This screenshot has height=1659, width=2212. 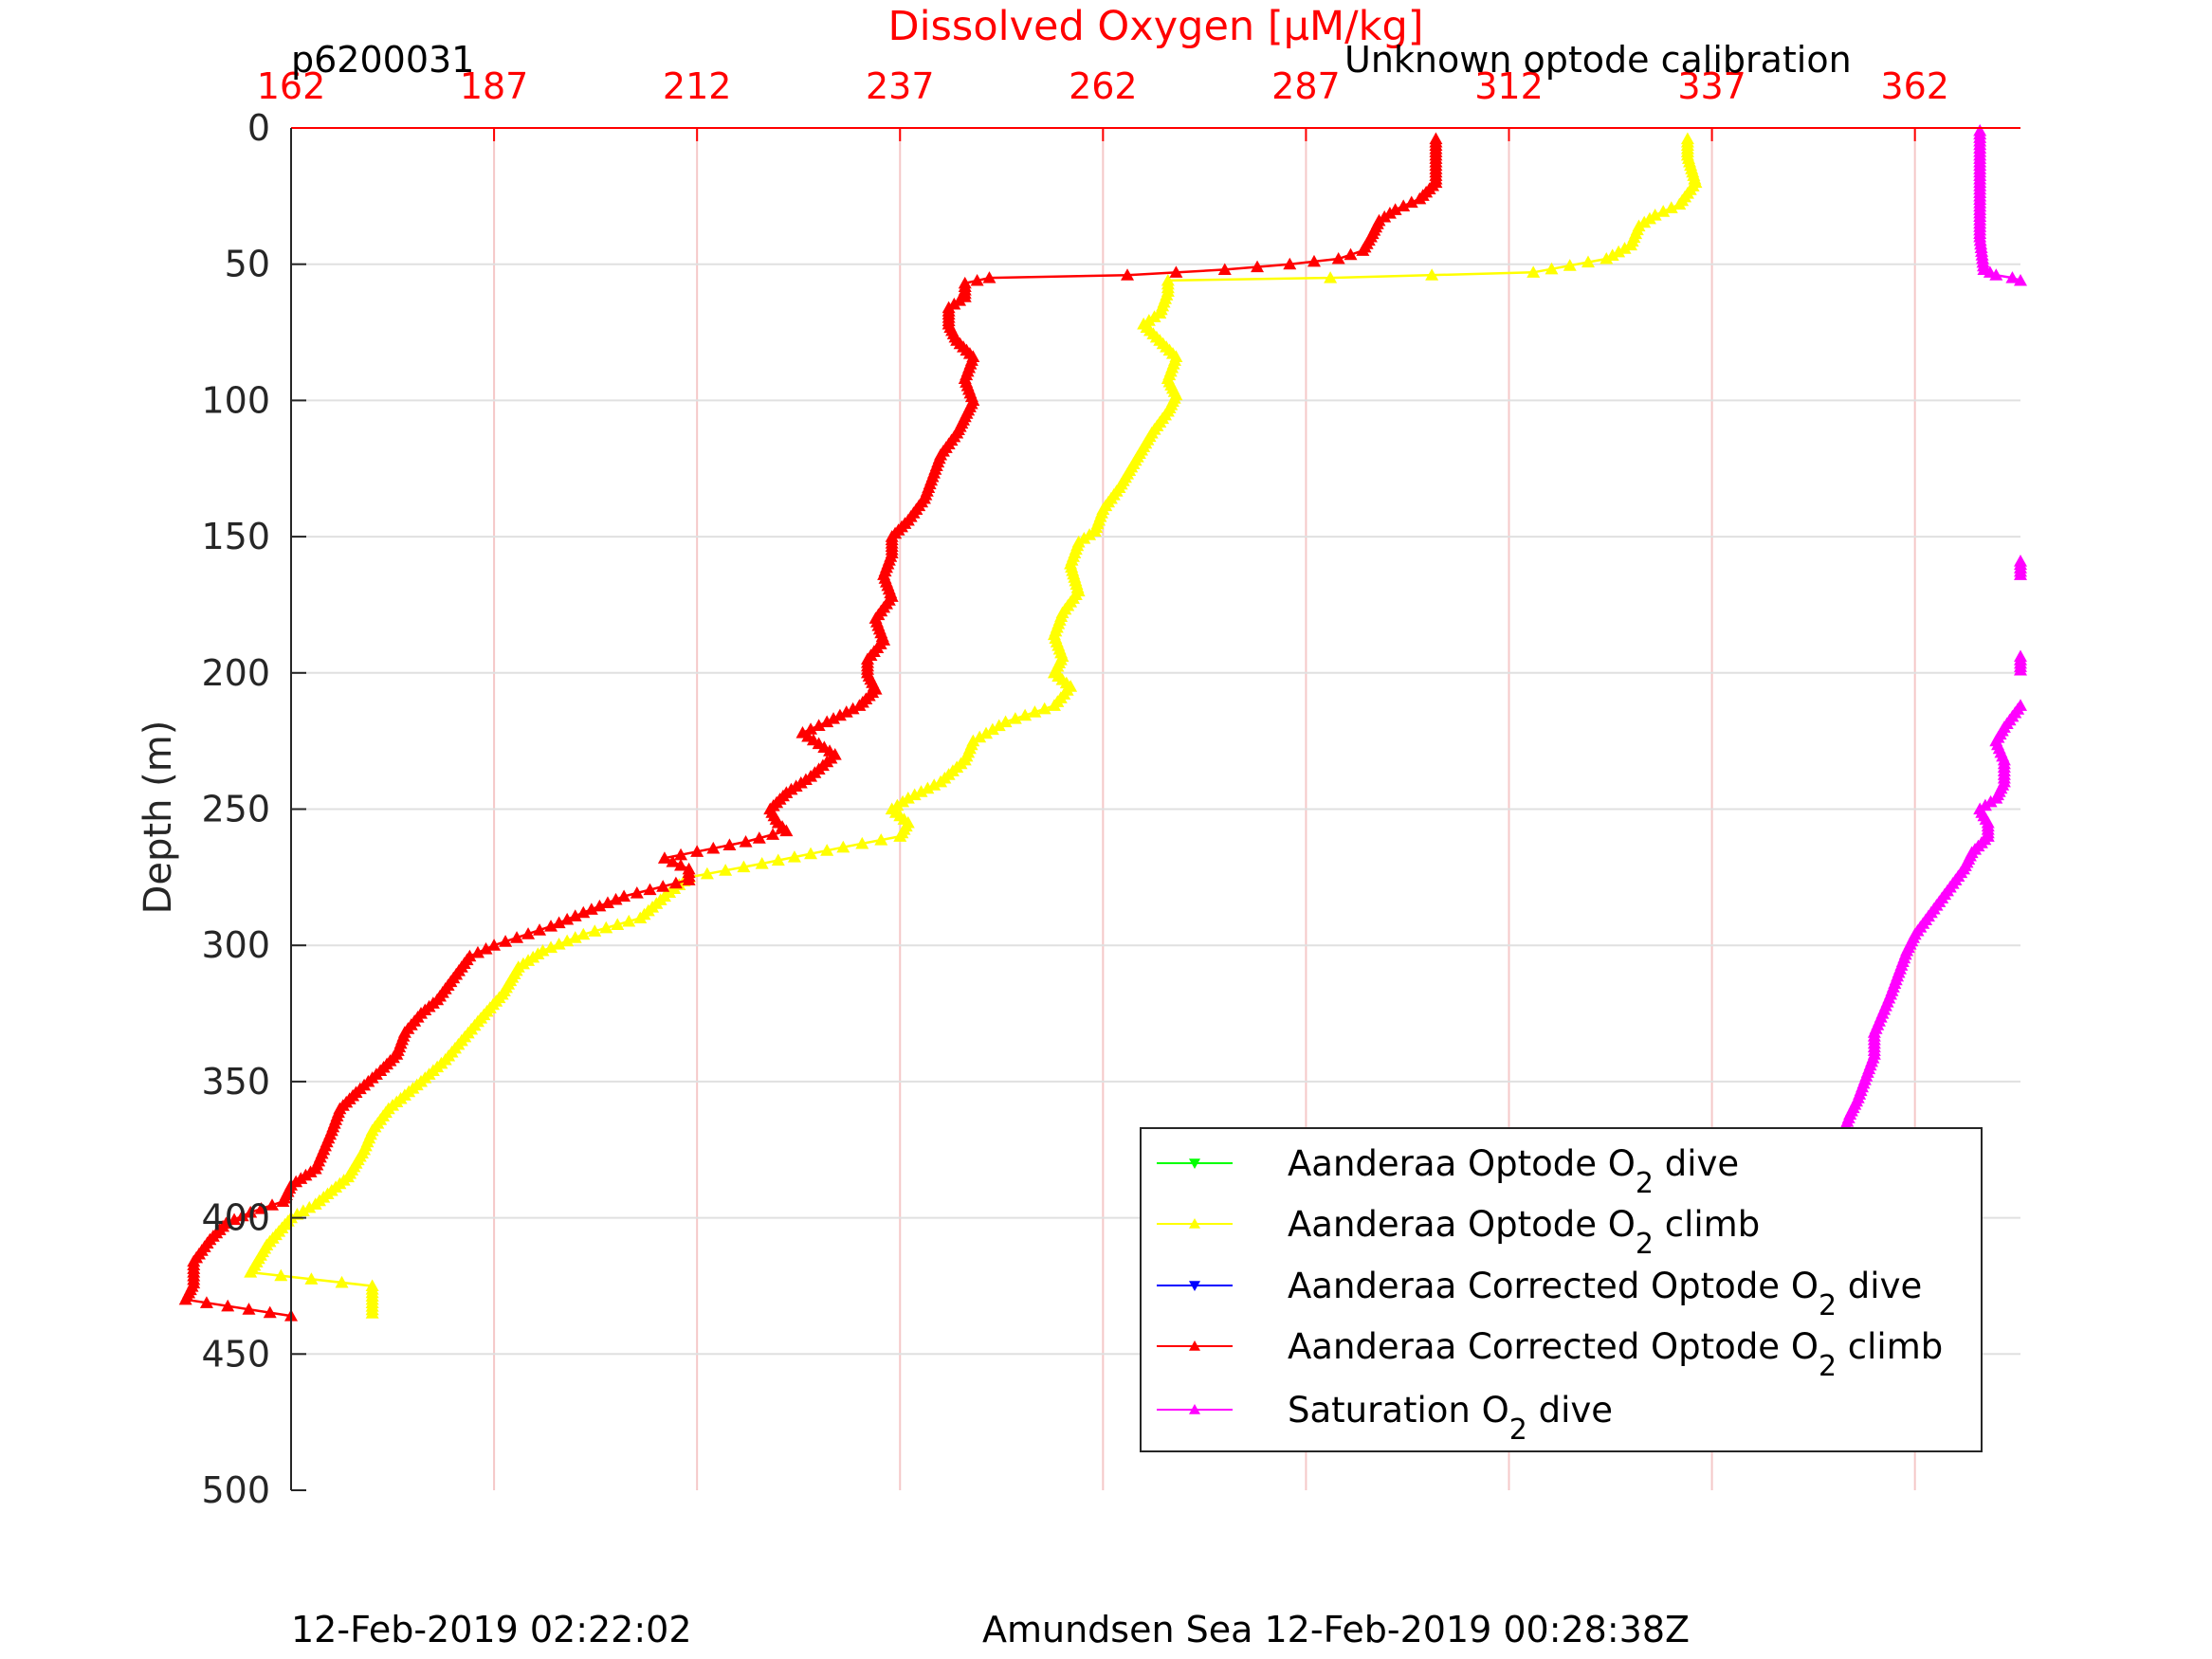 I want to click on y-tick-label: 250, so click(x=235, y=809).